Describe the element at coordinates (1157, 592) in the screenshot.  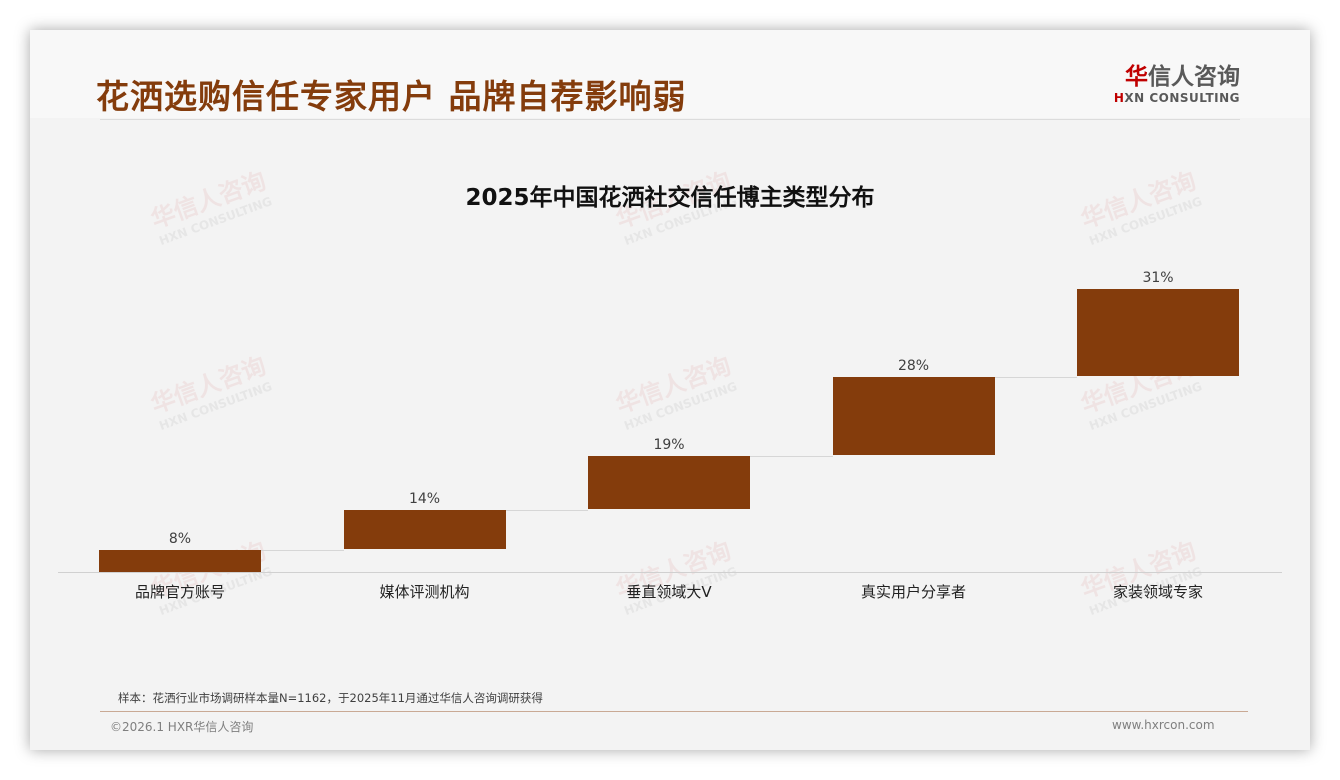
I see `category-label: 家装领域专家` at that location.